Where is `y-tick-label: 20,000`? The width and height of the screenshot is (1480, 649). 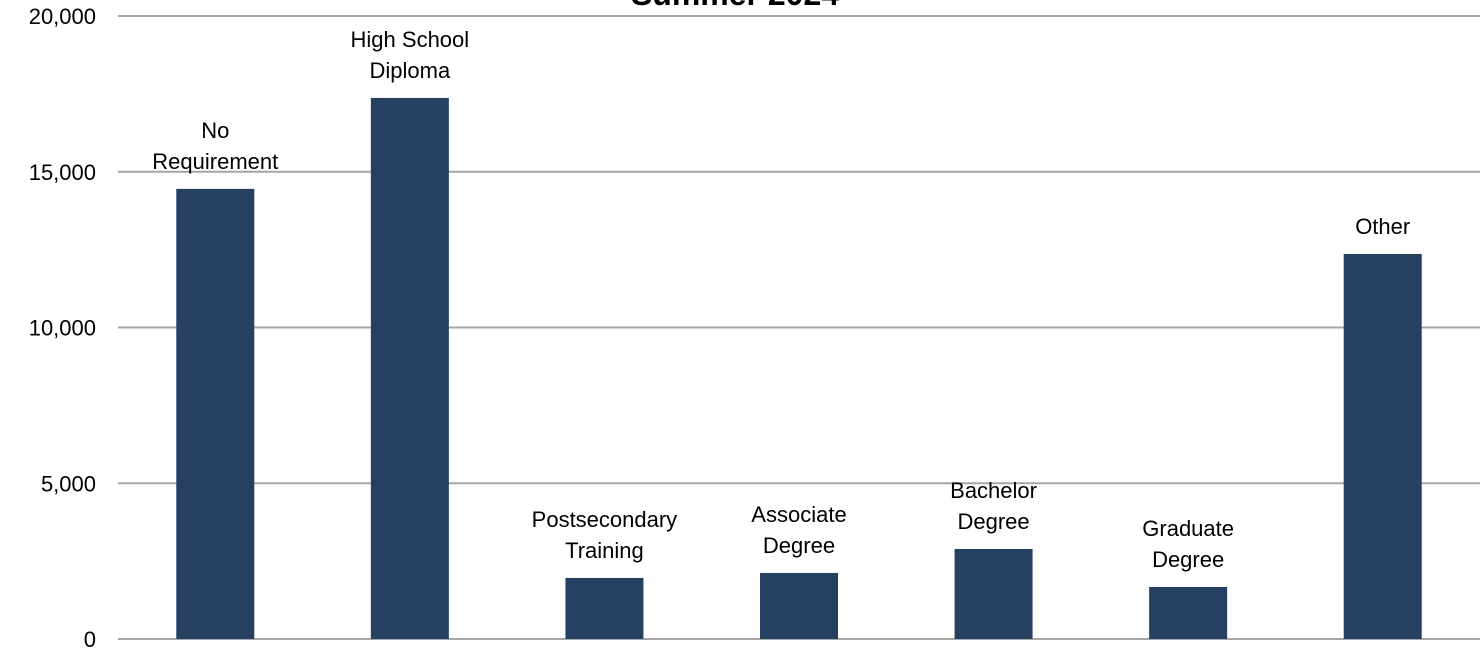
y-tick-label: 20,000 is located at coordinates (62, 16).